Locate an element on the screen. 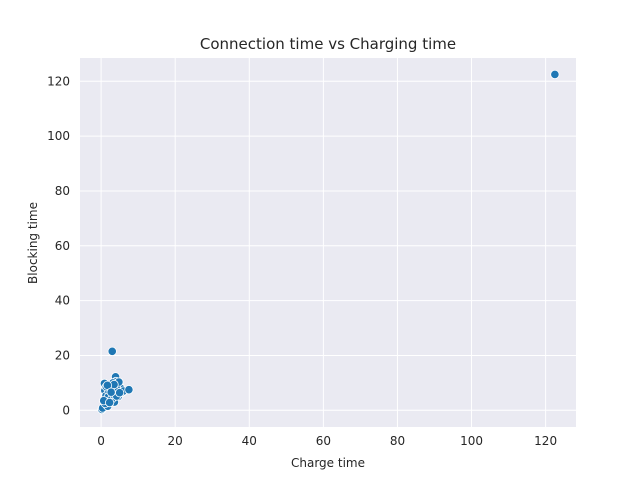  x-tick-label: 80 is located at coordinates (397, 441).